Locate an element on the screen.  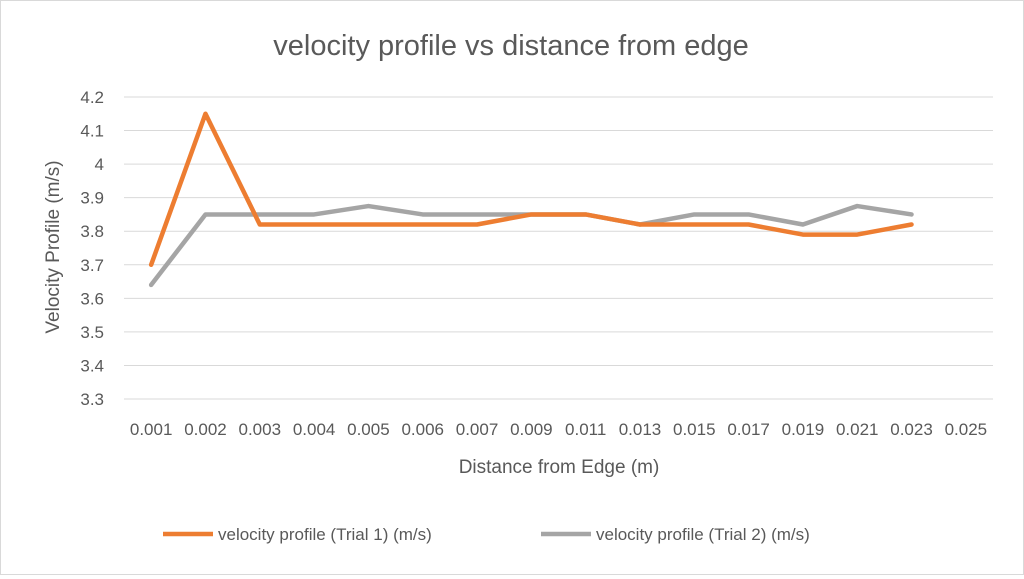
y-tick-label: 3.6 is located at coordinates (92, 298).